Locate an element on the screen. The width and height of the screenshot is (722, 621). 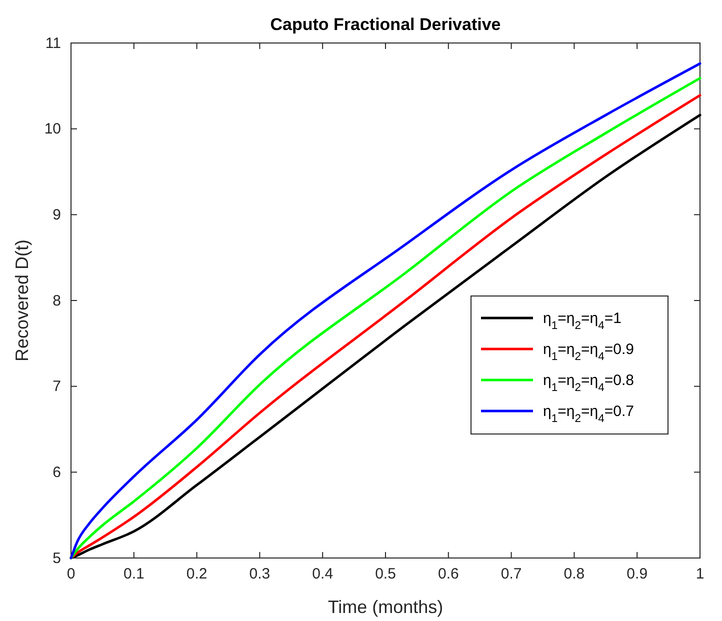
x-tick-label: 0.2 is located at coordinates (197, 574).